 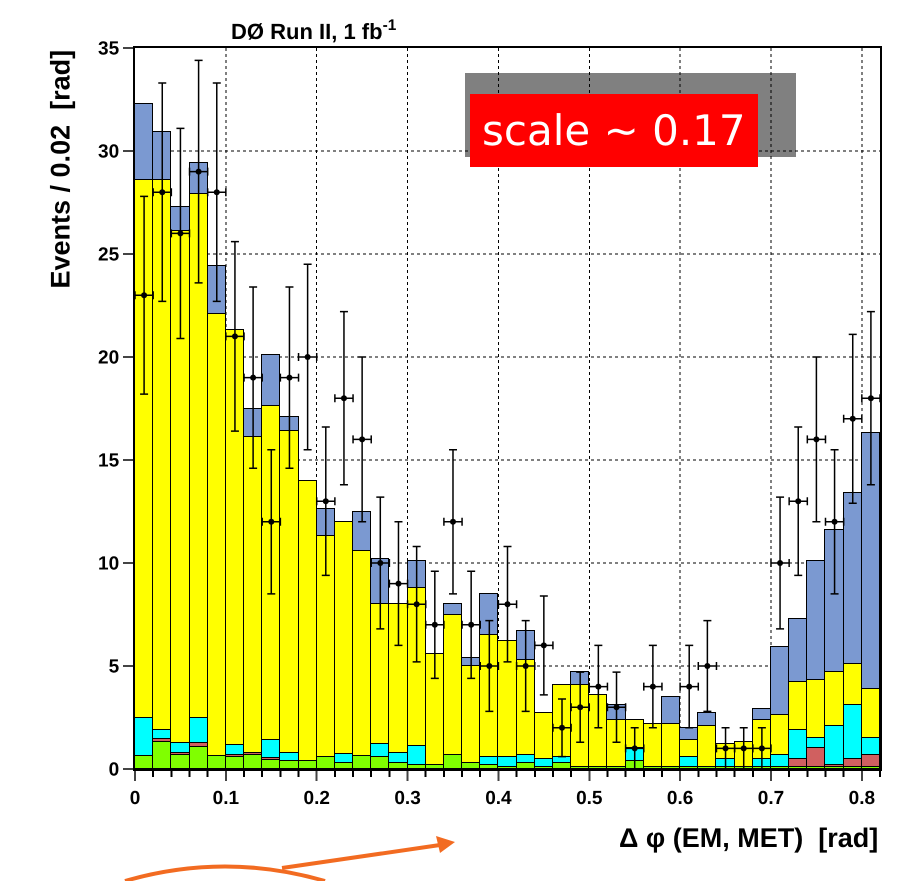 What do you see at coordinates (226, 798) in the screenshot?
I see `x-tick-label: 0.1` at bounding box center [226, 798].